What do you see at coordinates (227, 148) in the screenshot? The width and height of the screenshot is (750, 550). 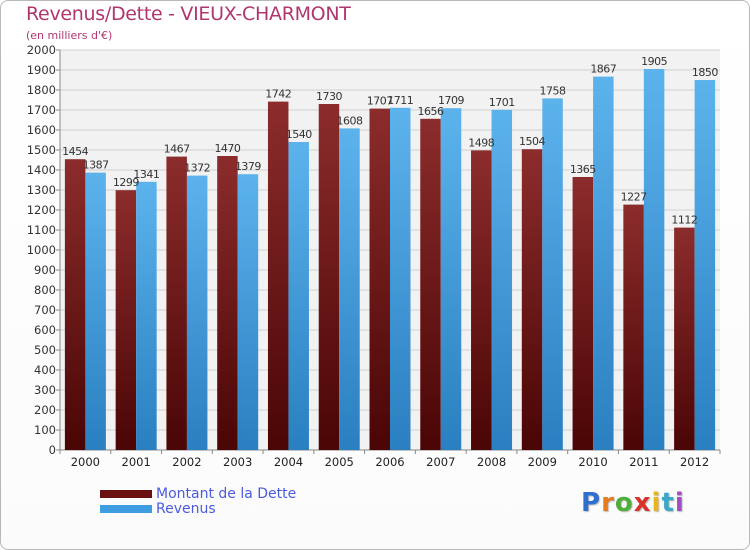 I see `data-label-debt: 1470` at bounding box center [227, 148].